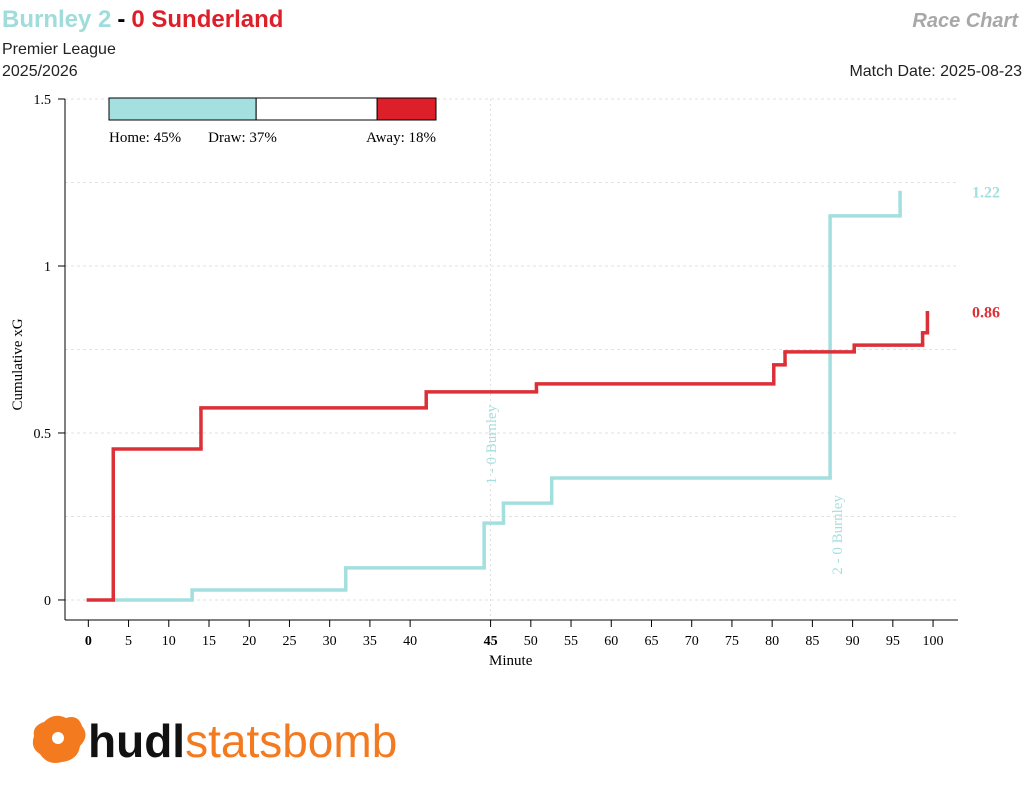 This screenshot has width=1024, height=785. I want to click on end-label: 1.22, so click(986, 193).